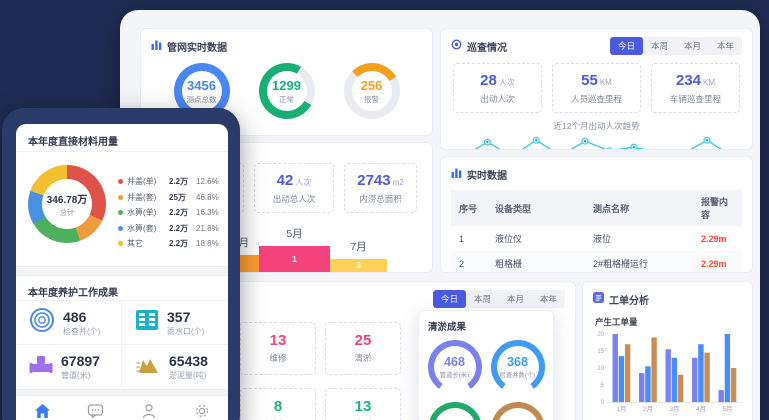 Image resolution: width=769 pixels, height=420 pixels. I want to click on ring-total-points: 3456 测点总数, so click(201, 91).